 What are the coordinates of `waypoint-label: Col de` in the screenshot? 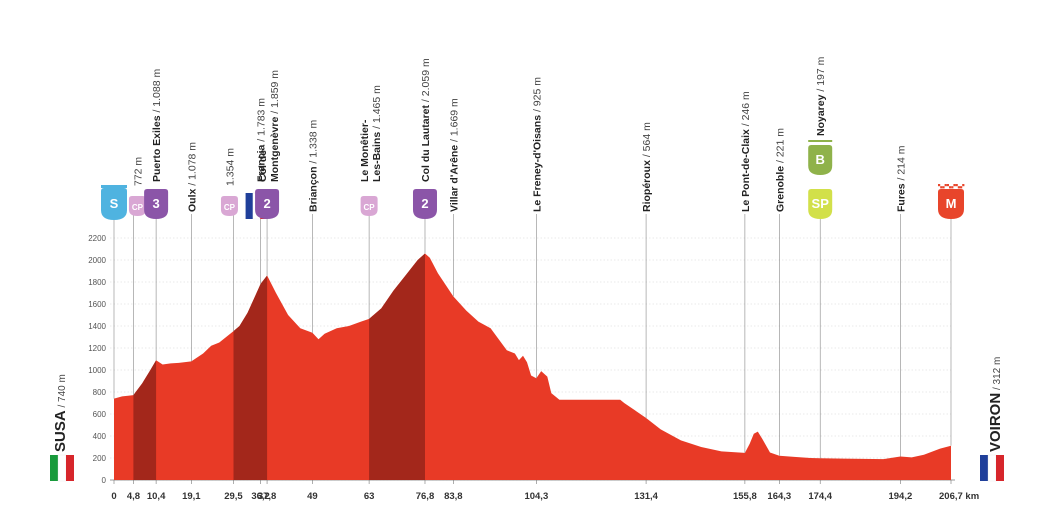 It's located at (263, 166).